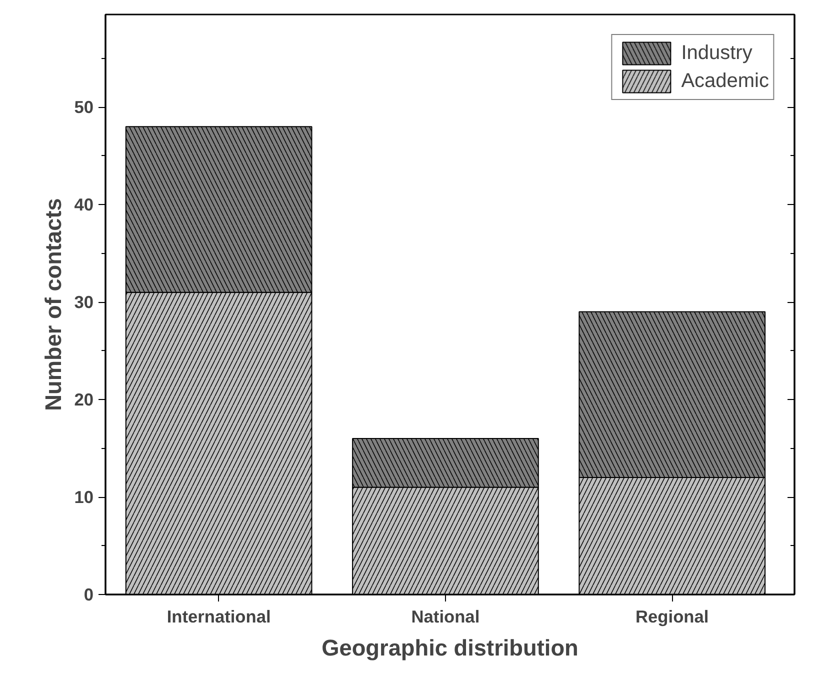 The width and height of the screenshot is (814, 684). I want to click on legend-label: Academic, so click(725, 81).